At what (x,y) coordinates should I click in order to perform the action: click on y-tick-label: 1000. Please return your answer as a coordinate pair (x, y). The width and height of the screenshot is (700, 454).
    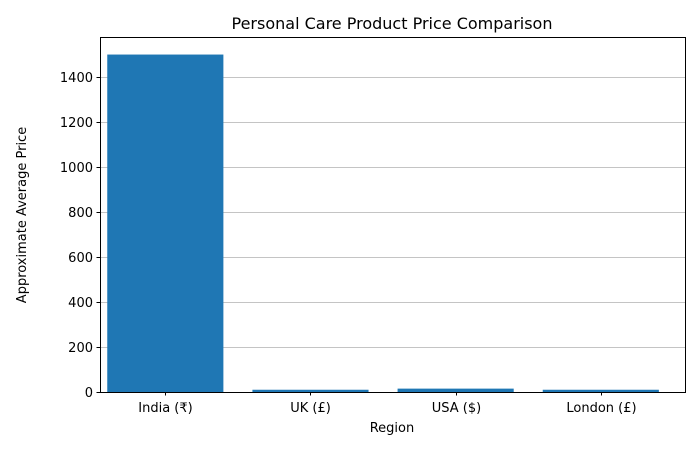
    Looking at the image, I should click on (76, 168).